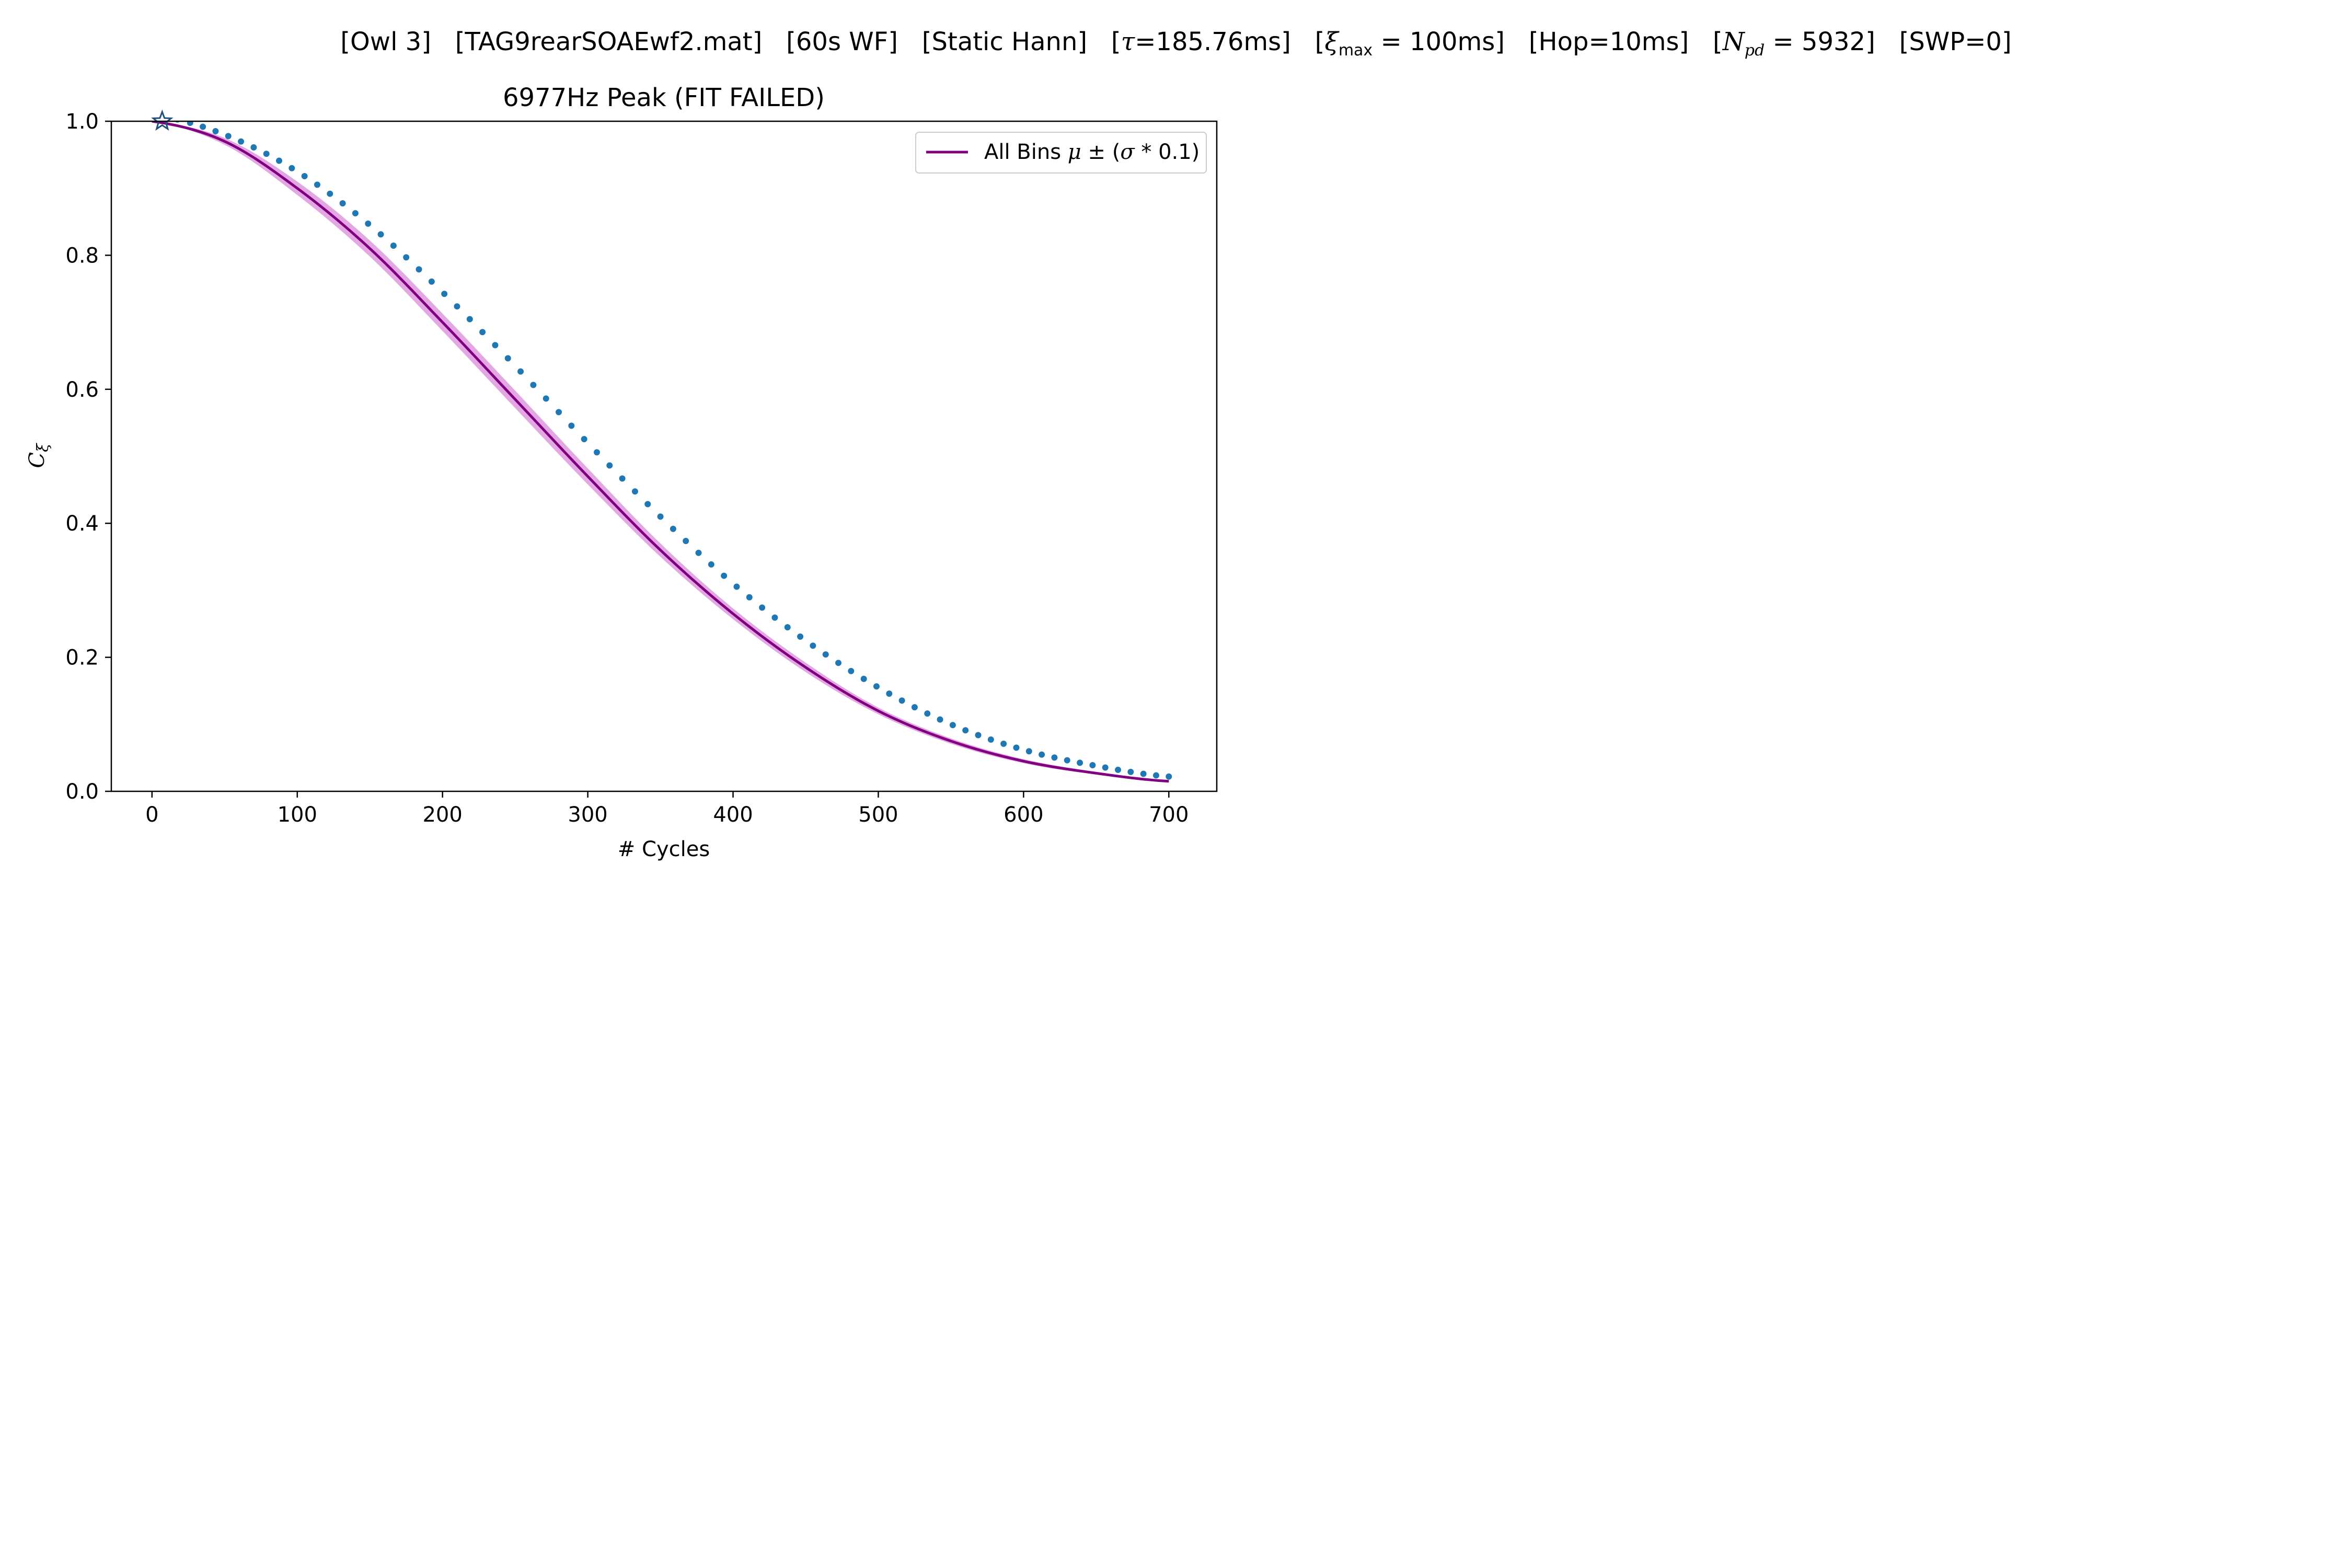 This screenshot has width=2352, height=1568. I want to click on y-axis-label: Cξ, so click(38, 455).